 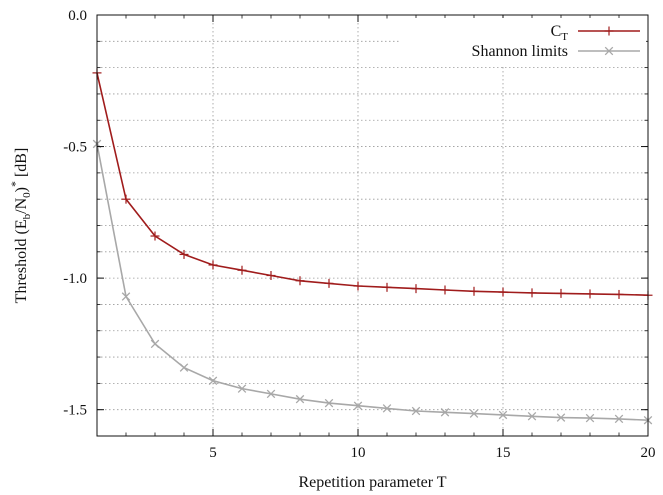 I want to click on y-title-close: ), so click(x=21, y=189).